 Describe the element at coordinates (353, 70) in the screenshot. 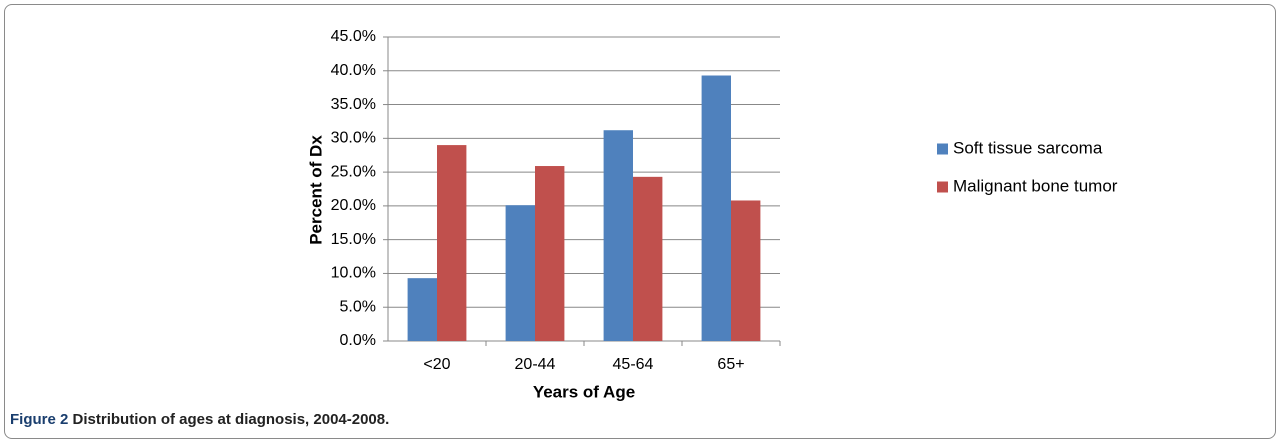

I see `y-tick-label: 40.0%` at that location.